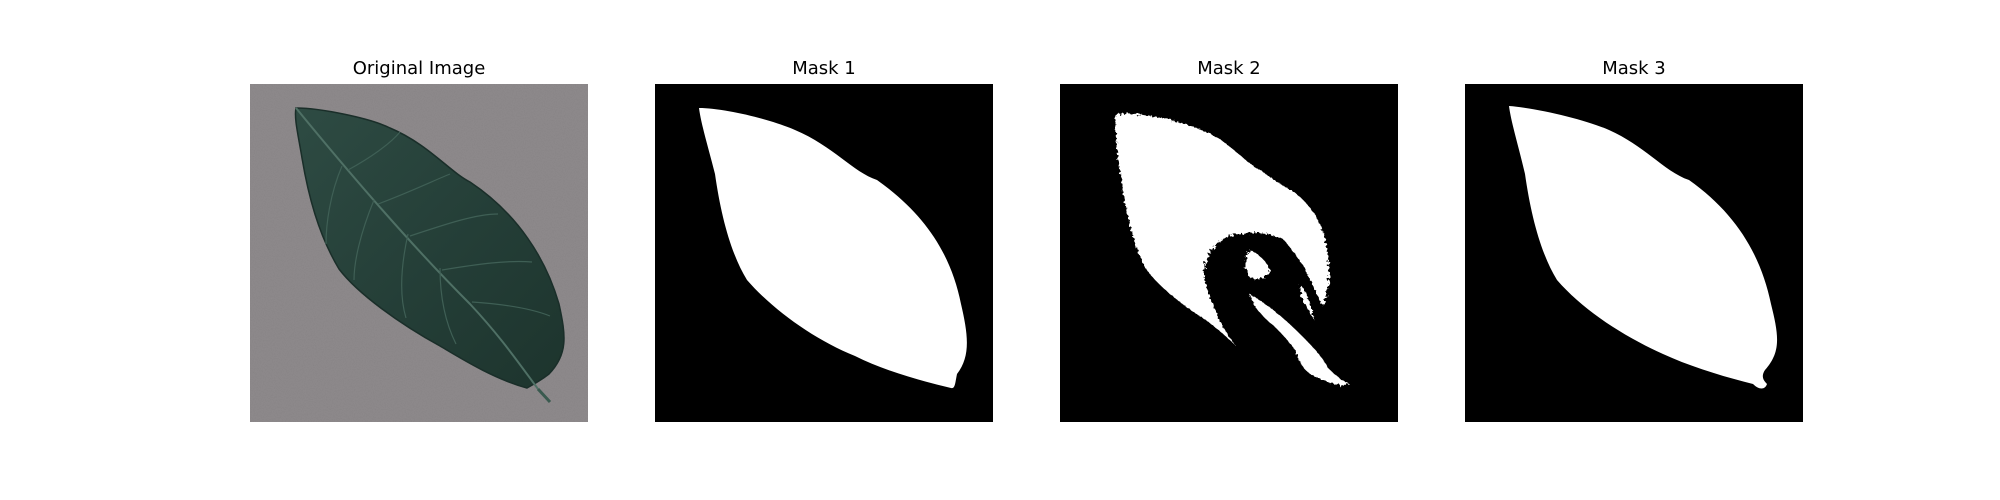 Image resolution: width=2000 pixels, height=500 pixels. What do you see at coordinates (824, 68) in the screenshot?
I see `panel-title: Mask 1` at bounding box center [824, 68].